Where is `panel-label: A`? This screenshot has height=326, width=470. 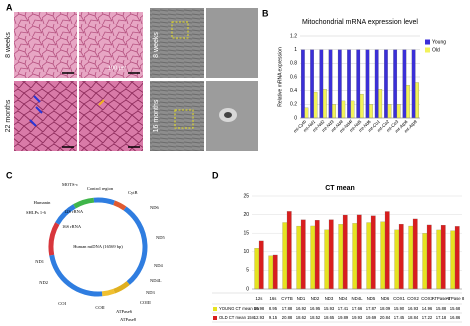 panel-label: A is located at coordinates (9, 7).